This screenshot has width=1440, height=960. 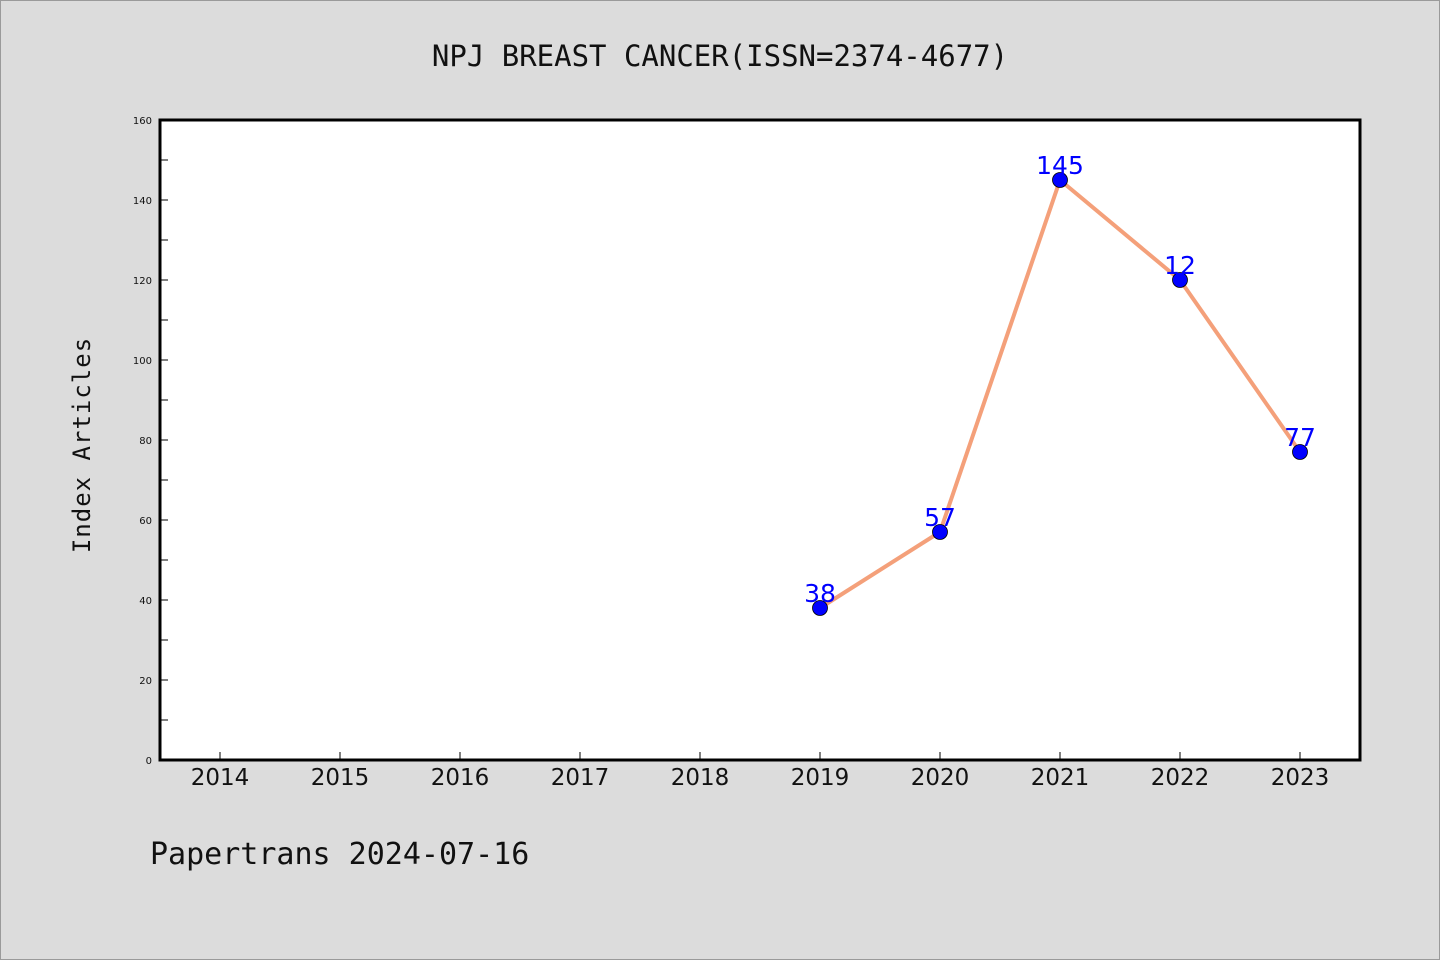 What do you see at coordinates (580, 778) in the screenshot?
I see `x-tick-label: 2017` at bounding box center [580, 778].